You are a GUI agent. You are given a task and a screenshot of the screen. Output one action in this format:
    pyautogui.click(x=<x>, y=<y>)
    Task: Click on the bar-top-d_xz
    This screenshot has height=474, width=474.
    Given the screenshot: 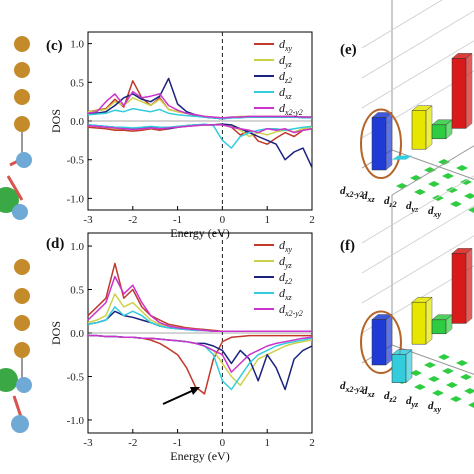 What is the action you would take?
    pyautogui.click(x=402, y=352)
    